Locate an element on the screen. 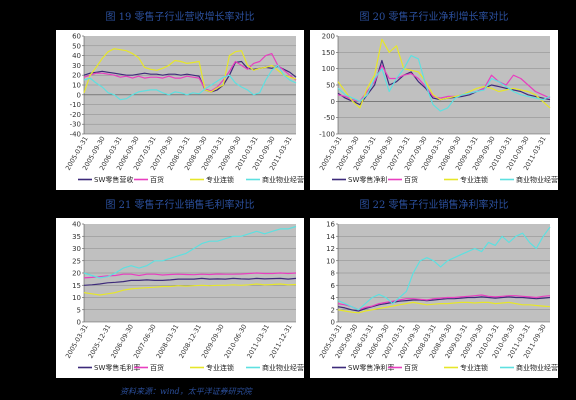 The height and width of the screenshot is (400, 576). y-tick-label: 5 is located at coordinates (79, 310).